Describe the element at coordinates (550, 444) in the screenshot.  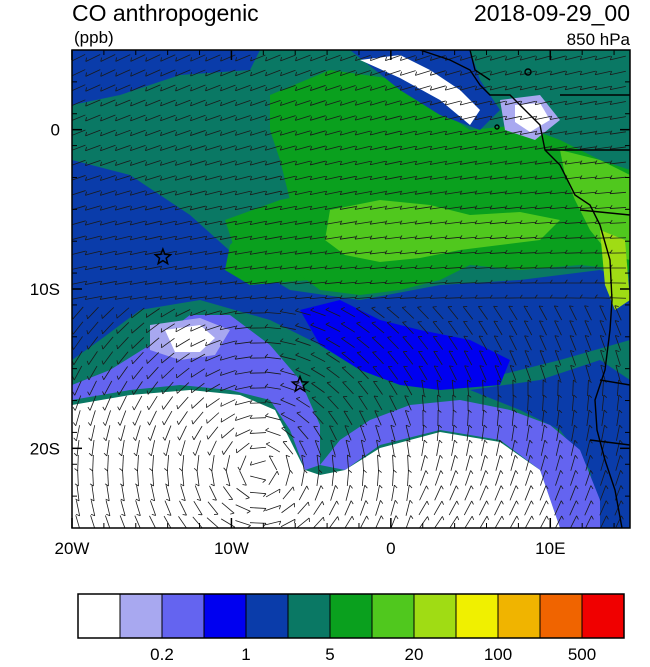
I see `field-blue-south-coast` at that location.